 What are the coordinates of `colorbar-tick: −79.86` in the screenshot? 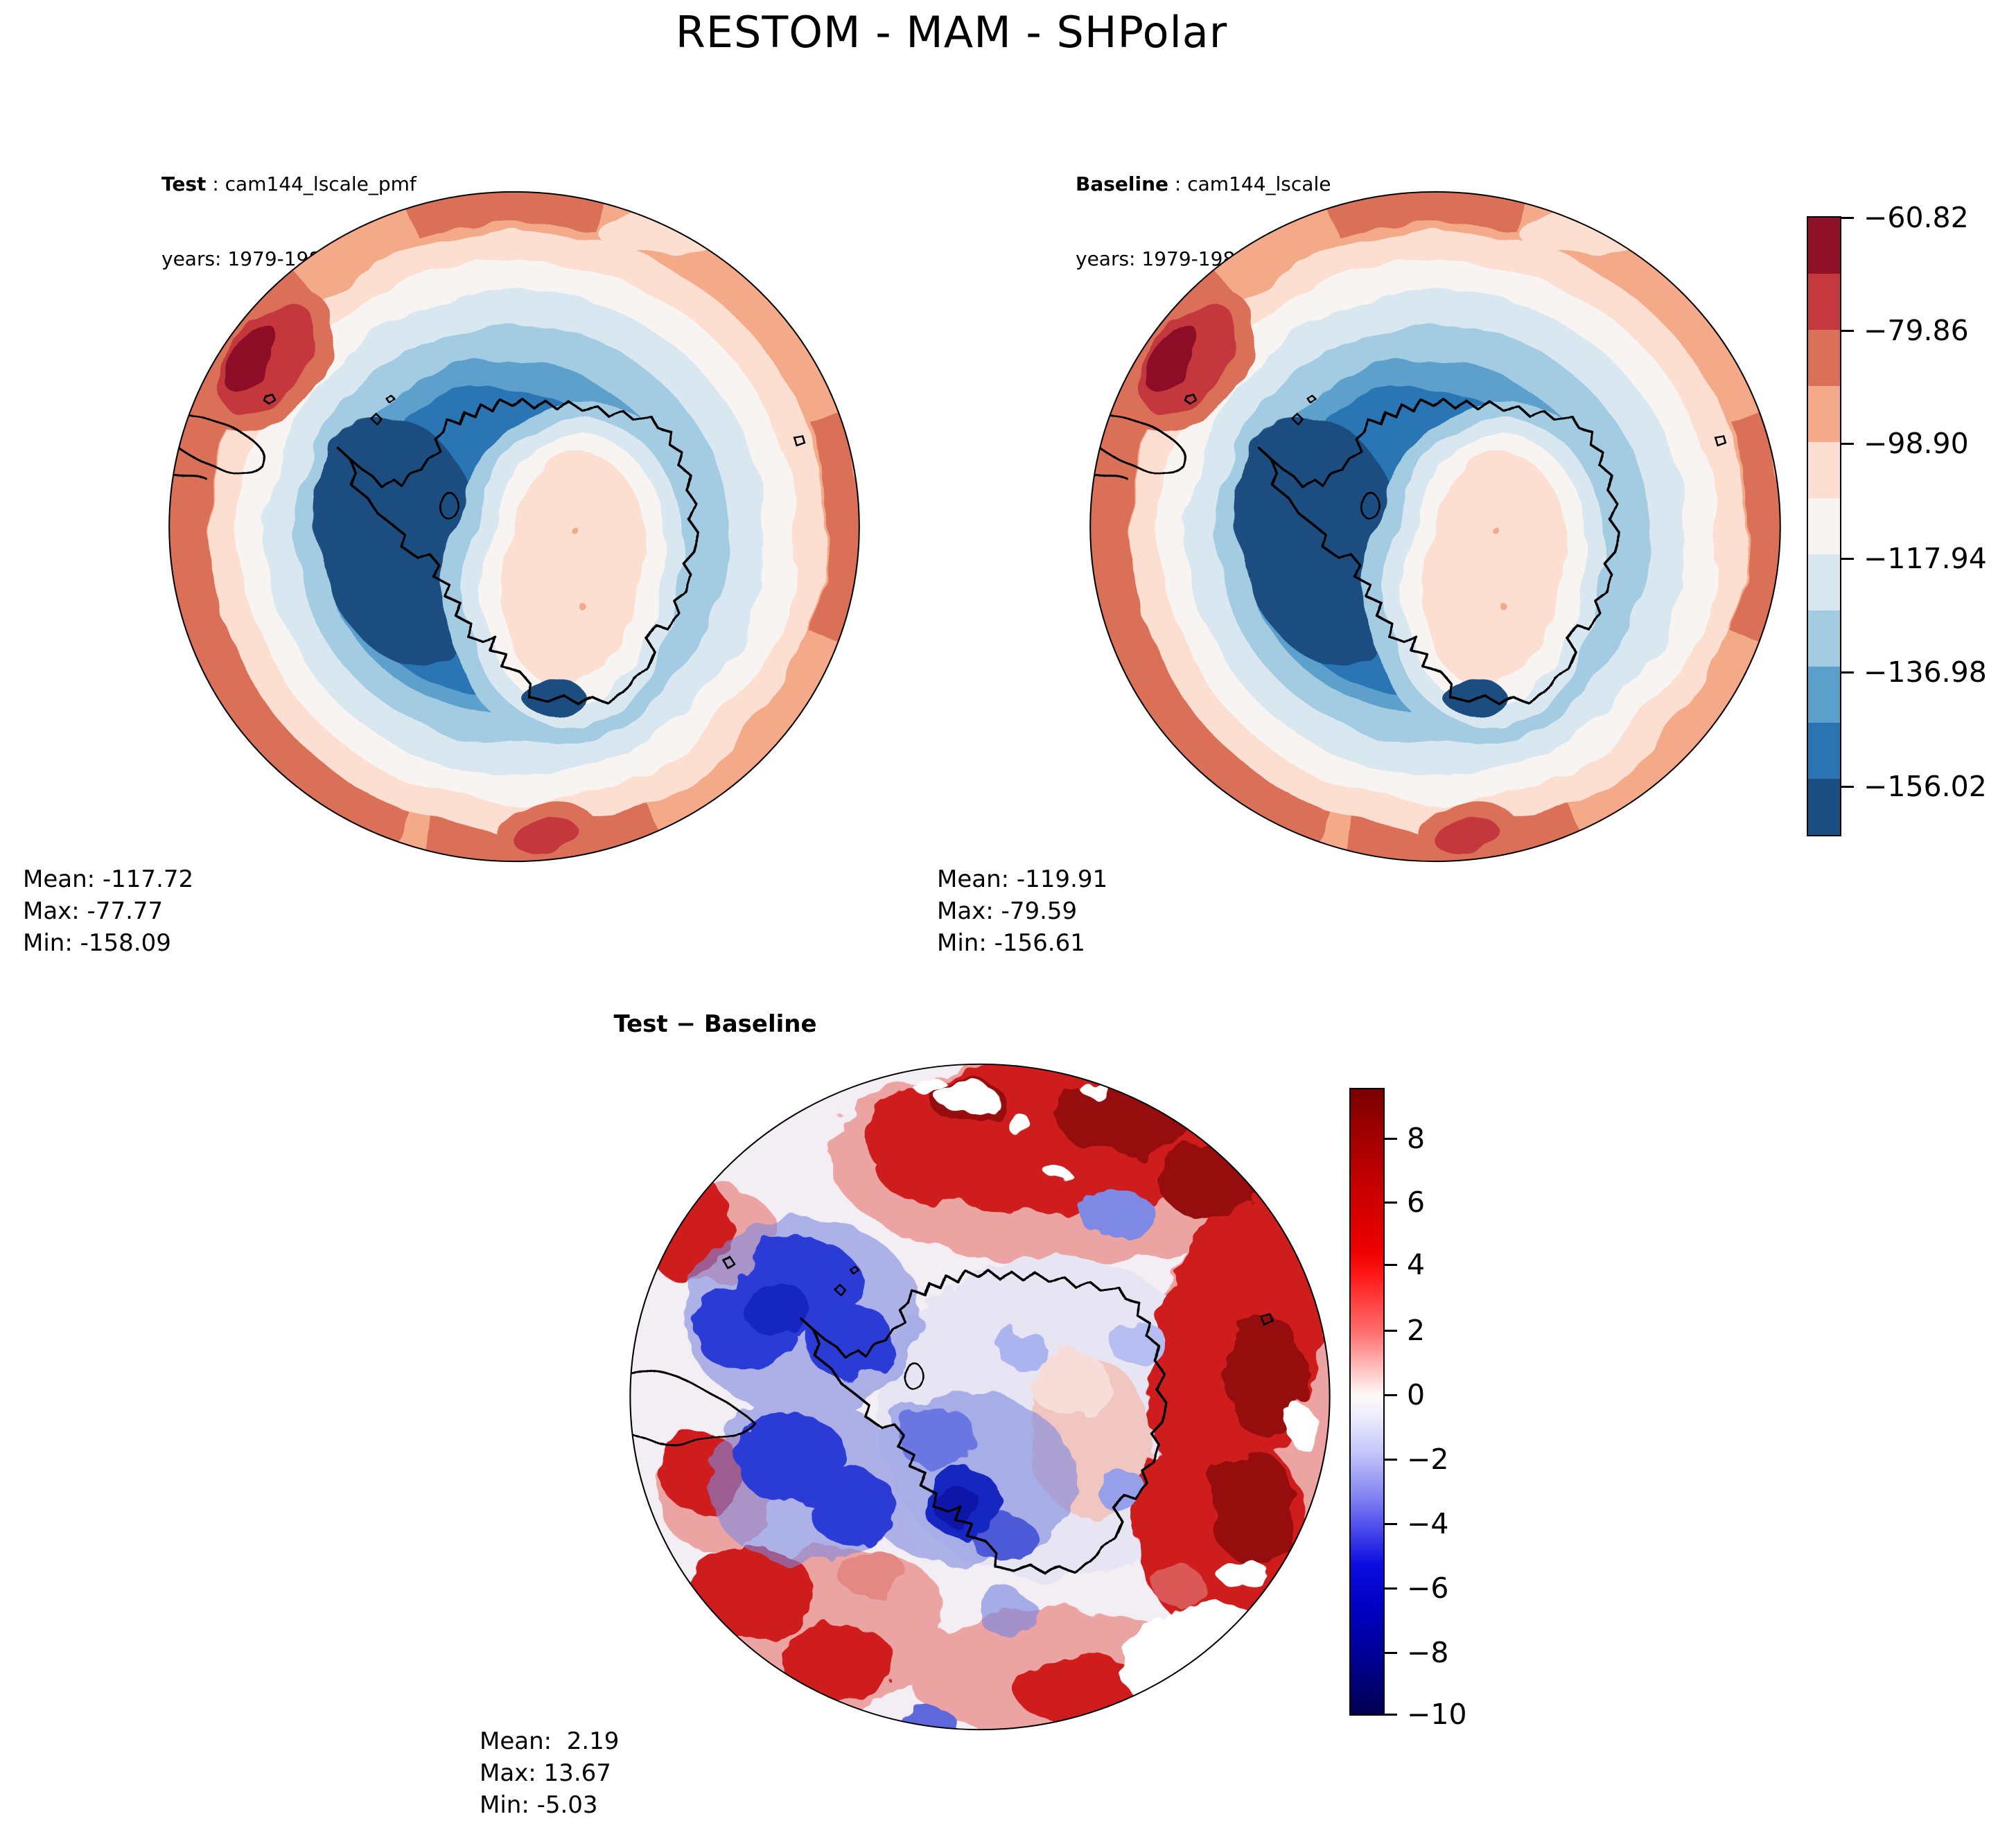 It's located at (1905, 330).